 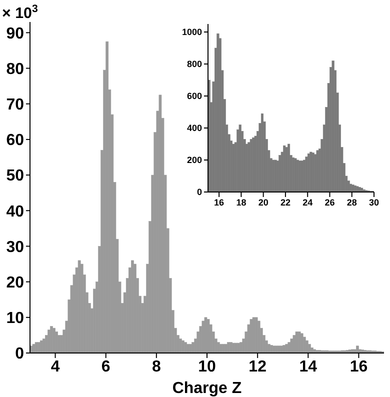 I want to click on x-tick-label: 22, so click(x=285, y=202).